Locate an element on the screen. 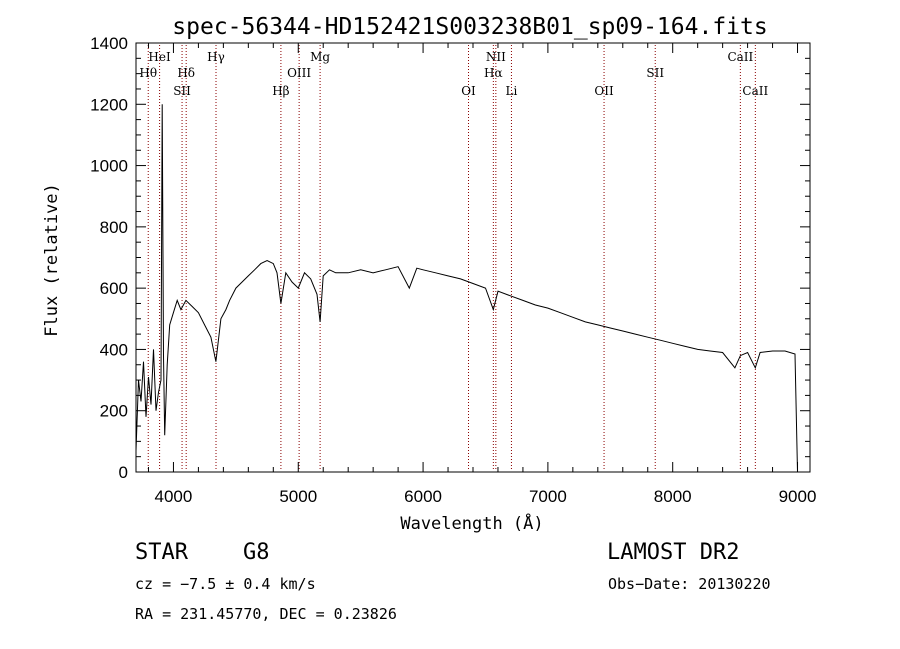  line-label-oi: OI is located at coordinates (468, 91).